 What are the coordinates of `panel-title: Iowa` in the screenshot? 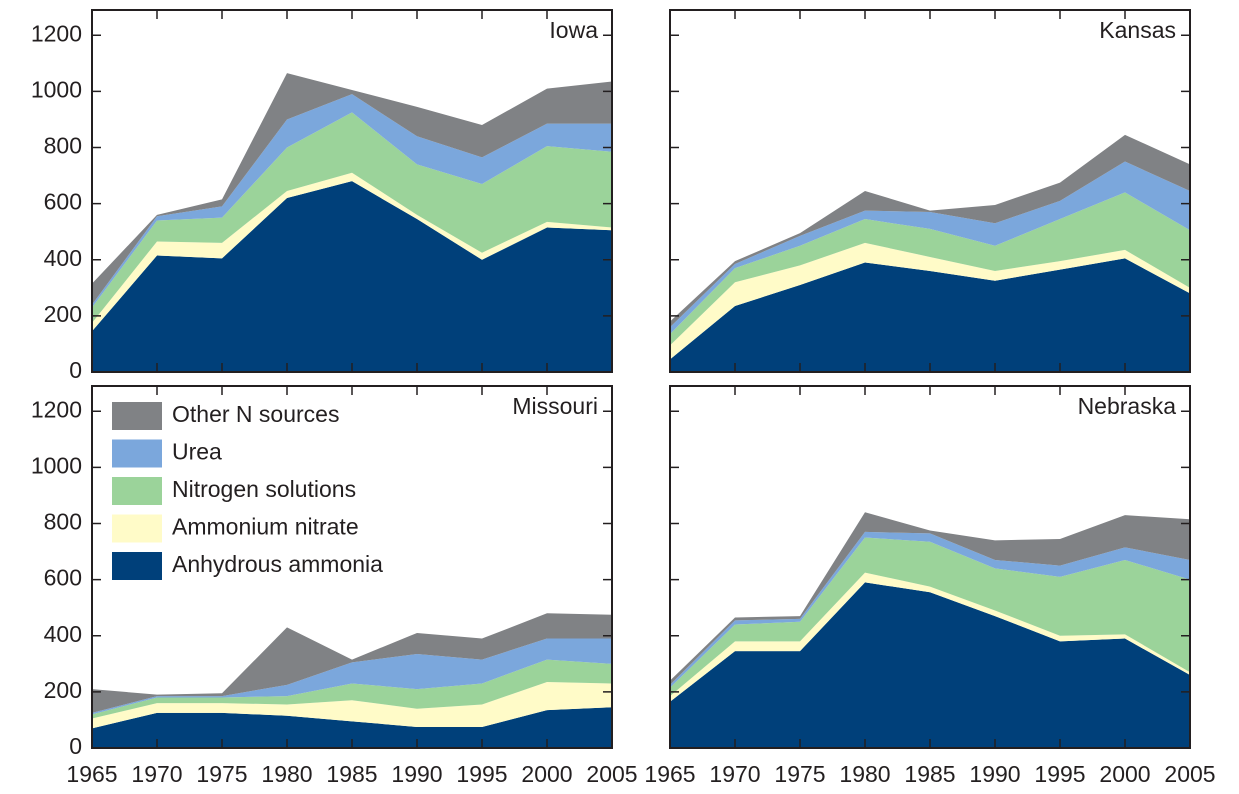 It's located at (573, 30).